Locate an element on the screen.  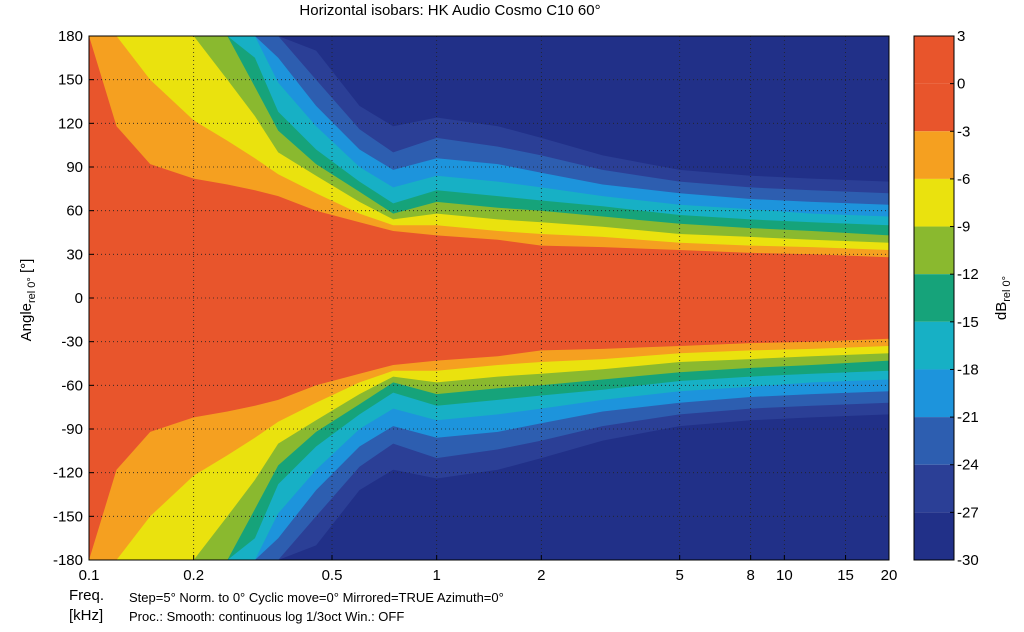
x-tick-label: 0.1 is located at coordinates (89, 575).